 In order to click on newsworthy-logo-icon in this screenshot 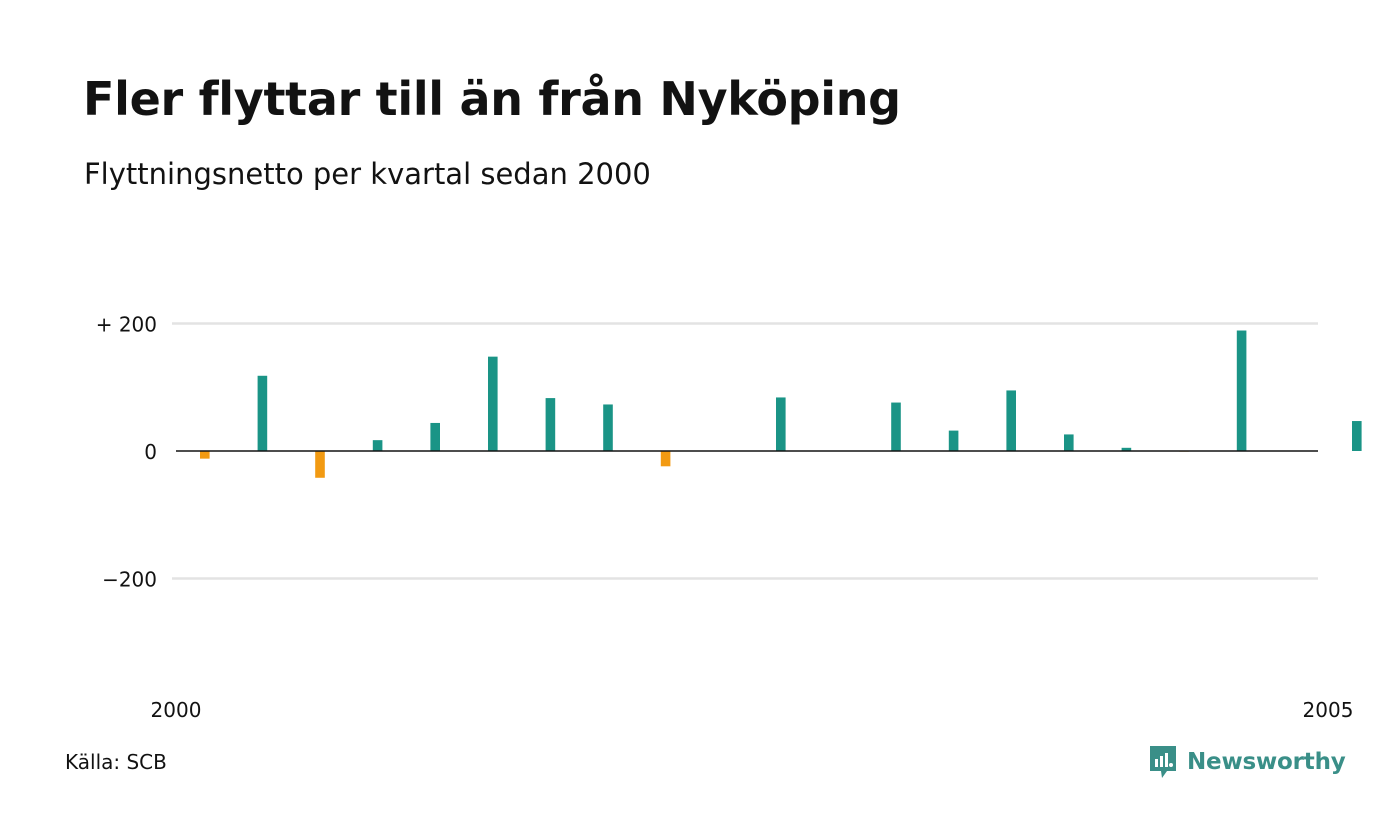, I will do `click(1163, 762)`.